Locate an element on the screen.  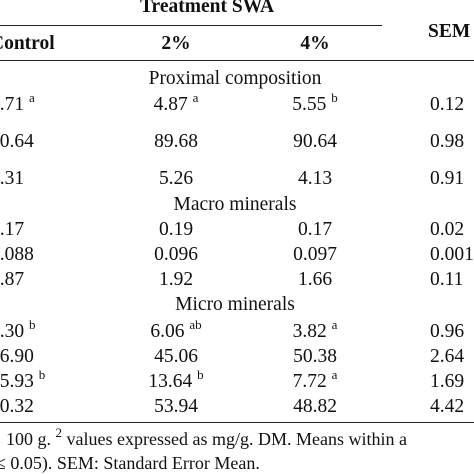
group-header-rule is located at coordinates (191, 25).